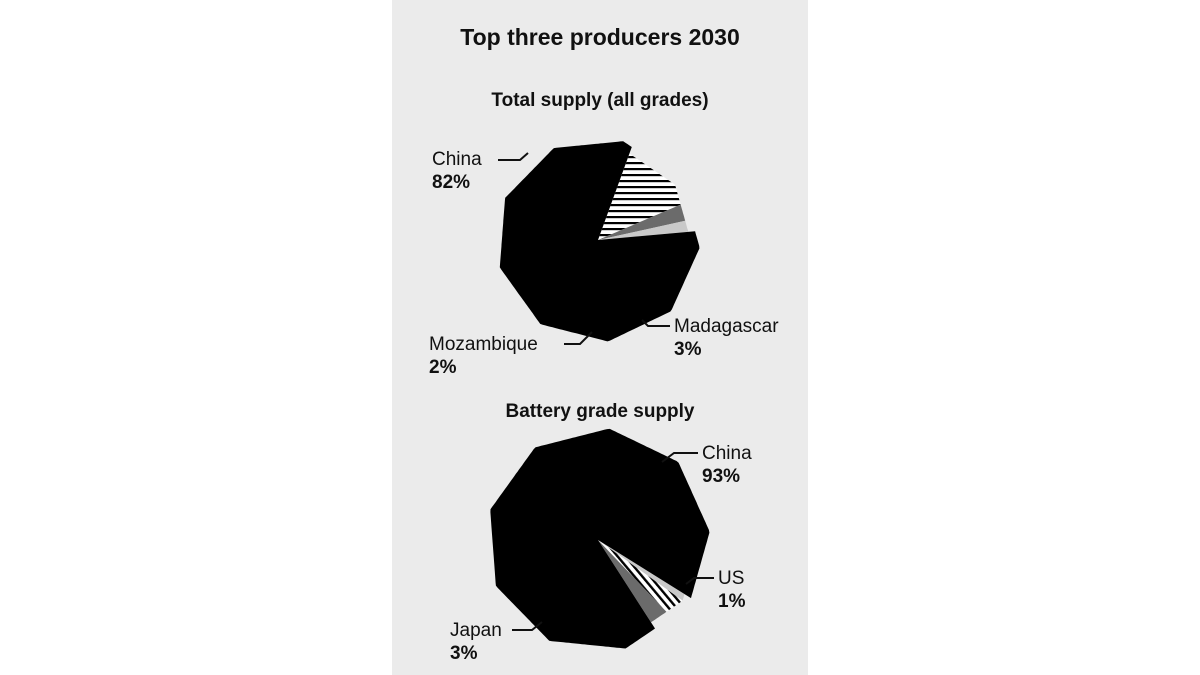  What do you see at coordinates (726, 338) in the screenshot?
I see `label-madagascar: Madagascar 3%` at bounding box center [726, 338].